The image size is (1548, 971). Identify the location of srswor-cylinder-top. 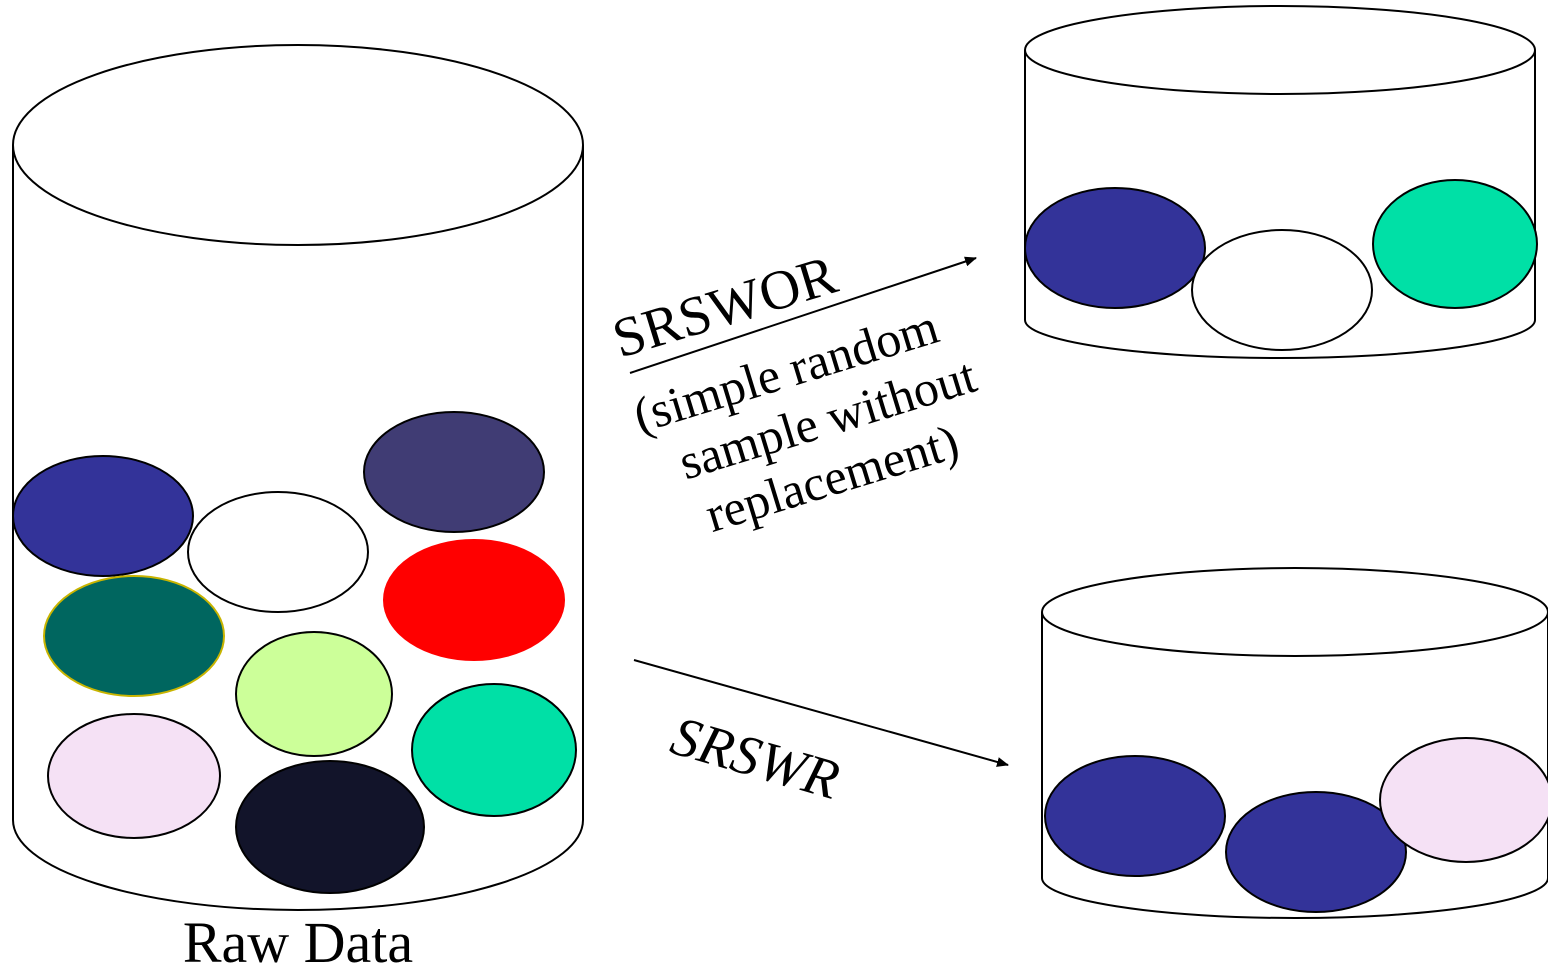
(1280, 50).